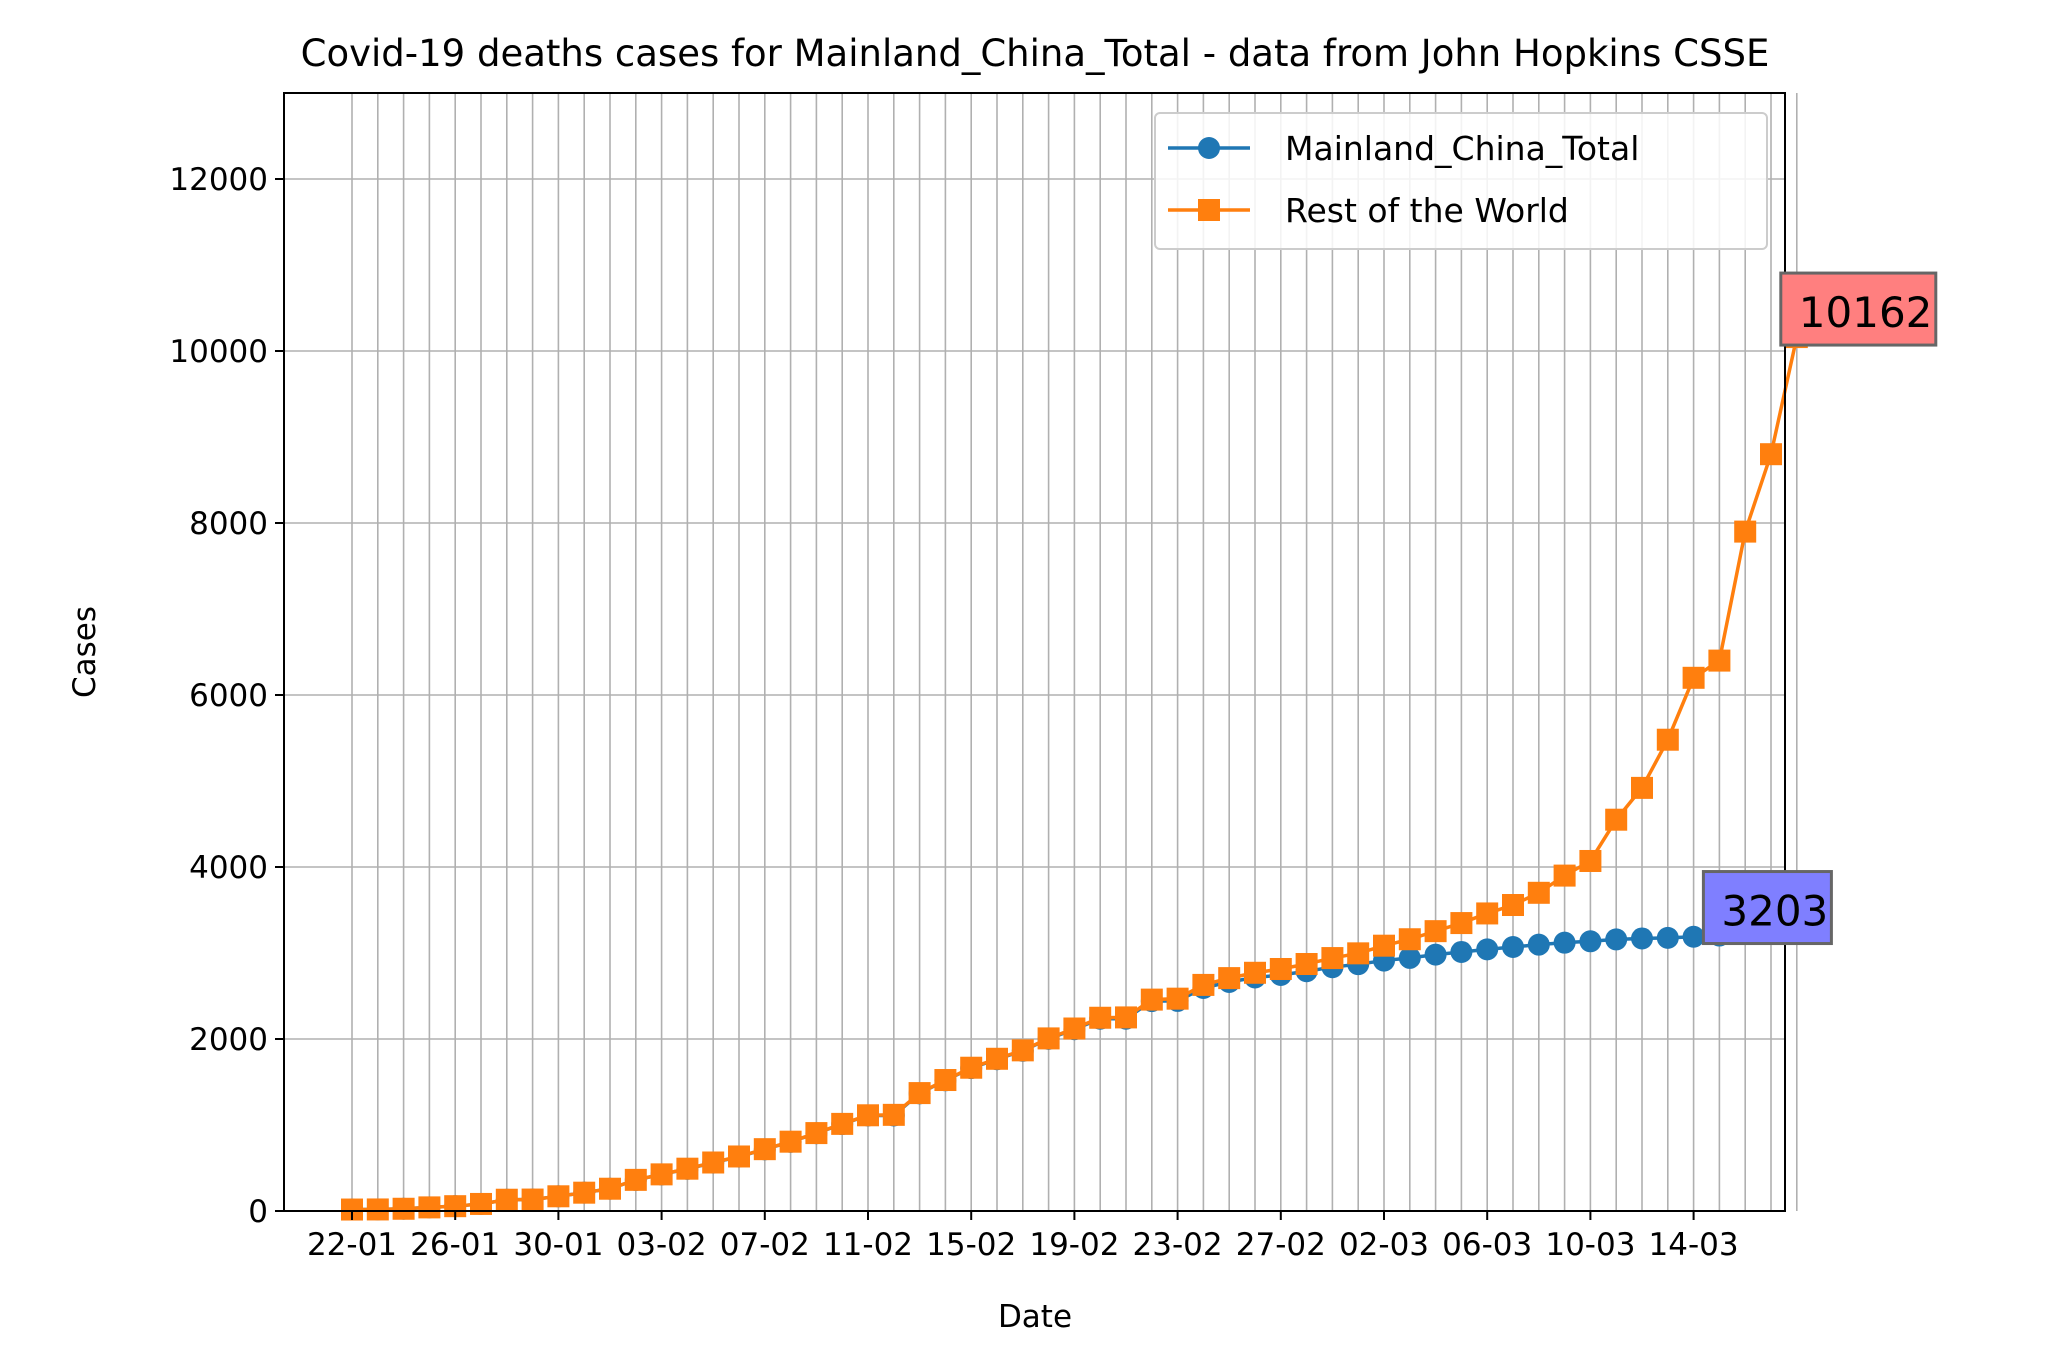  I want to click on x-tick-label: 15-02, so click(971, 1245).